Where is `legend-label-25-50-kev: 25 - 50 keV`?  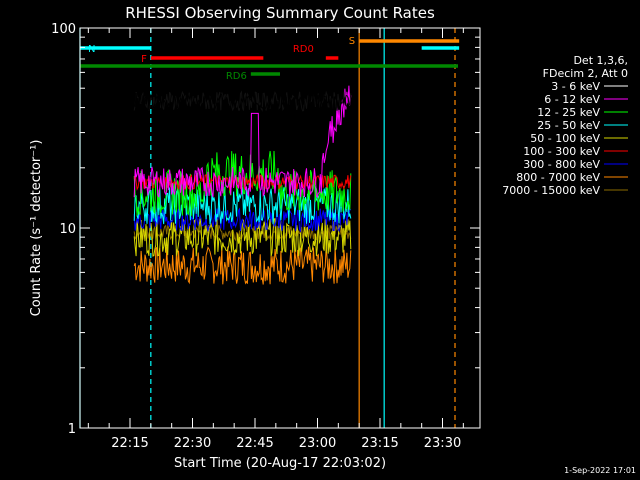 legend-label-25-50-kev: 25 - 50 keV is located at coordinates (568, 125).